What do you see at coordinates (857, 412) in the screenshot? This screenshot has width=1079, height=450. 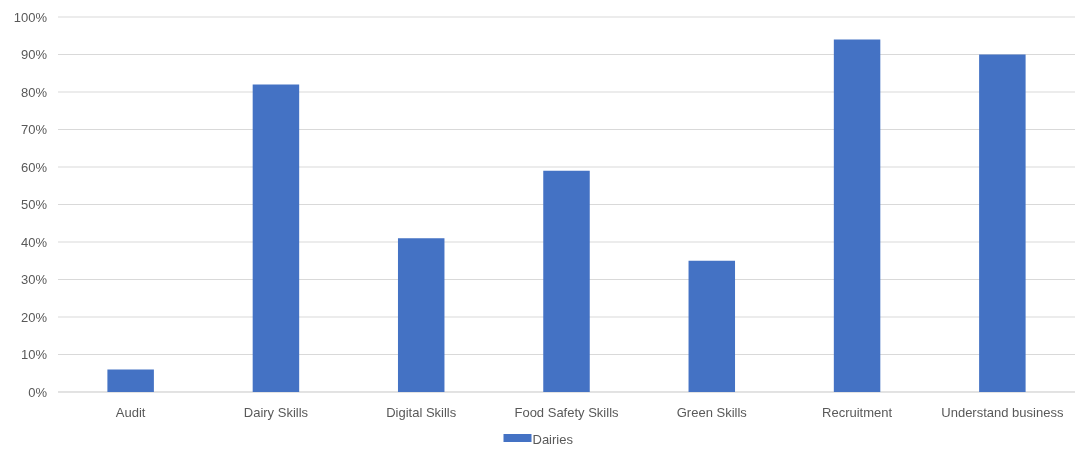 I see `x-tick-label: Recruitment` at bounding box center [857, 412].